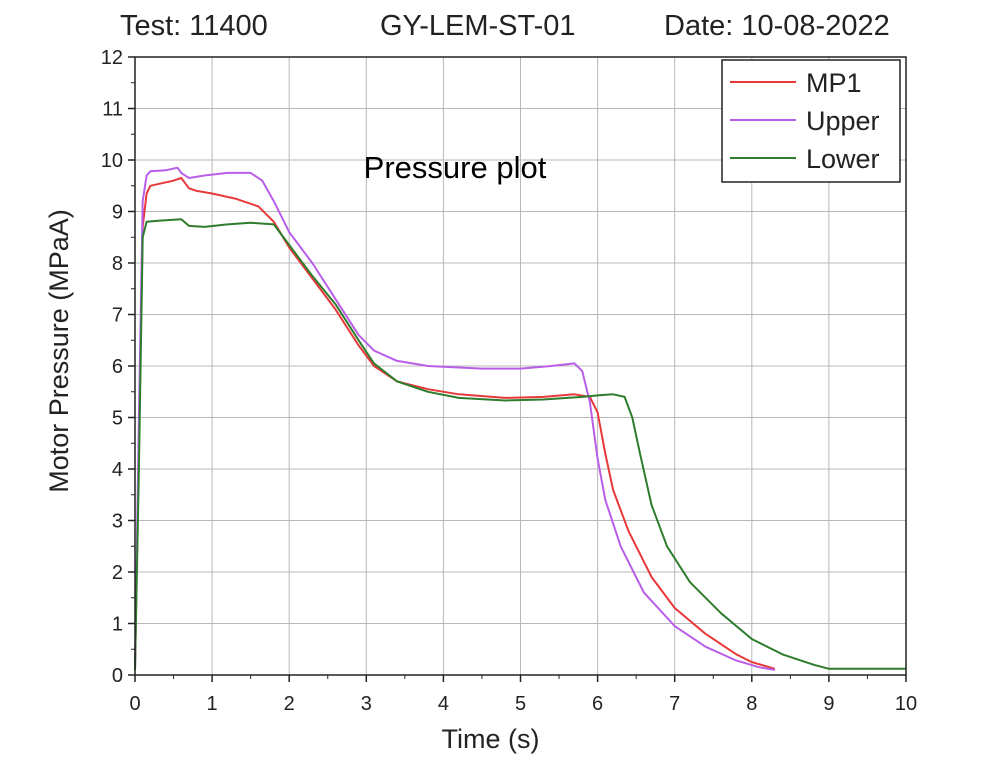  I want to click on legend-label-mp1: MP1, so click(834, 83).